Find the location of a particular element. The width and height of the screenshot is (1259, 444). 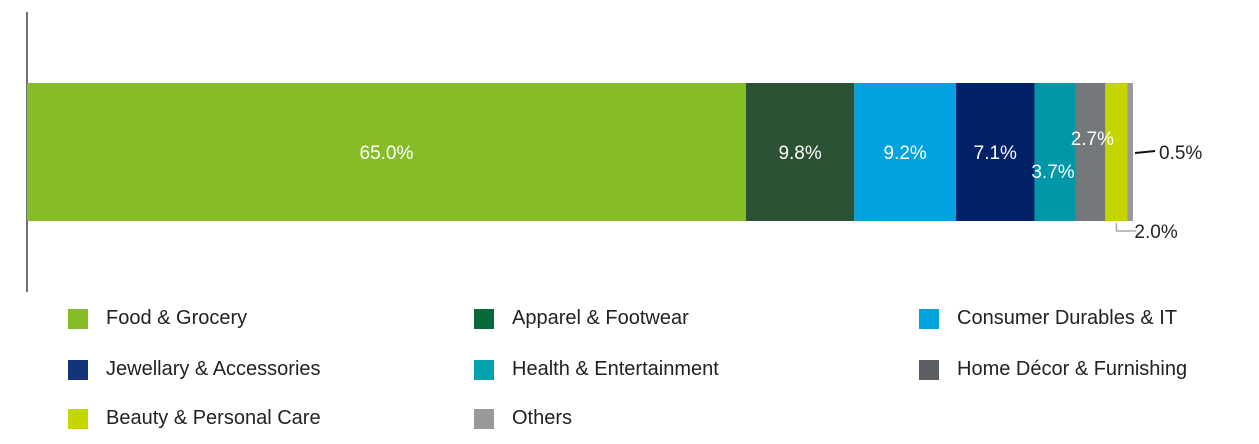

data-label-home-d-cor-furnishing: 2.7% is located at coordinates (1092, 139).